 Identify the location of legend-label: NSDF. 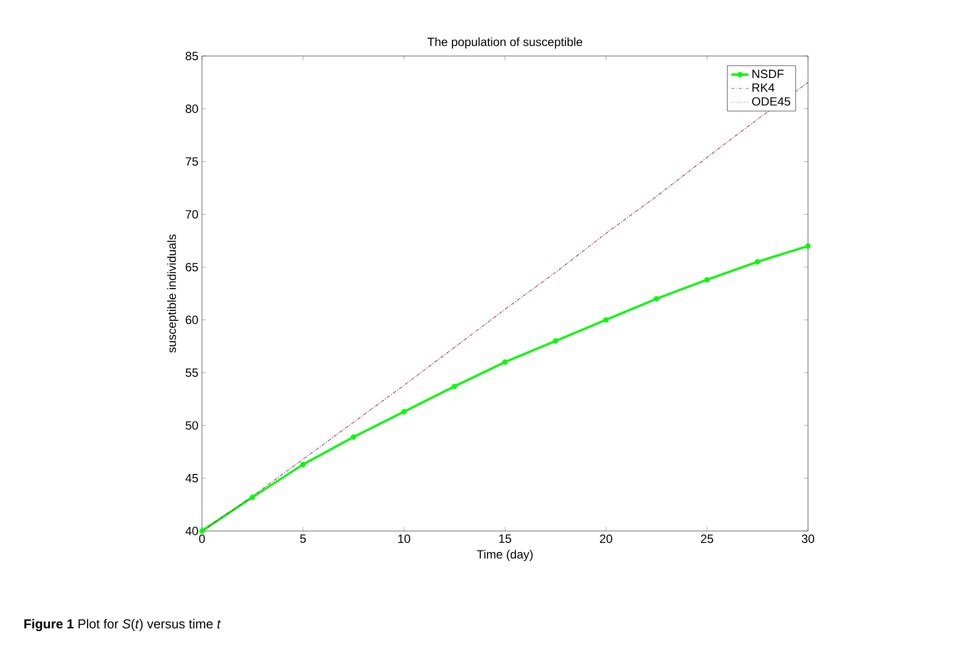
(768, 74).